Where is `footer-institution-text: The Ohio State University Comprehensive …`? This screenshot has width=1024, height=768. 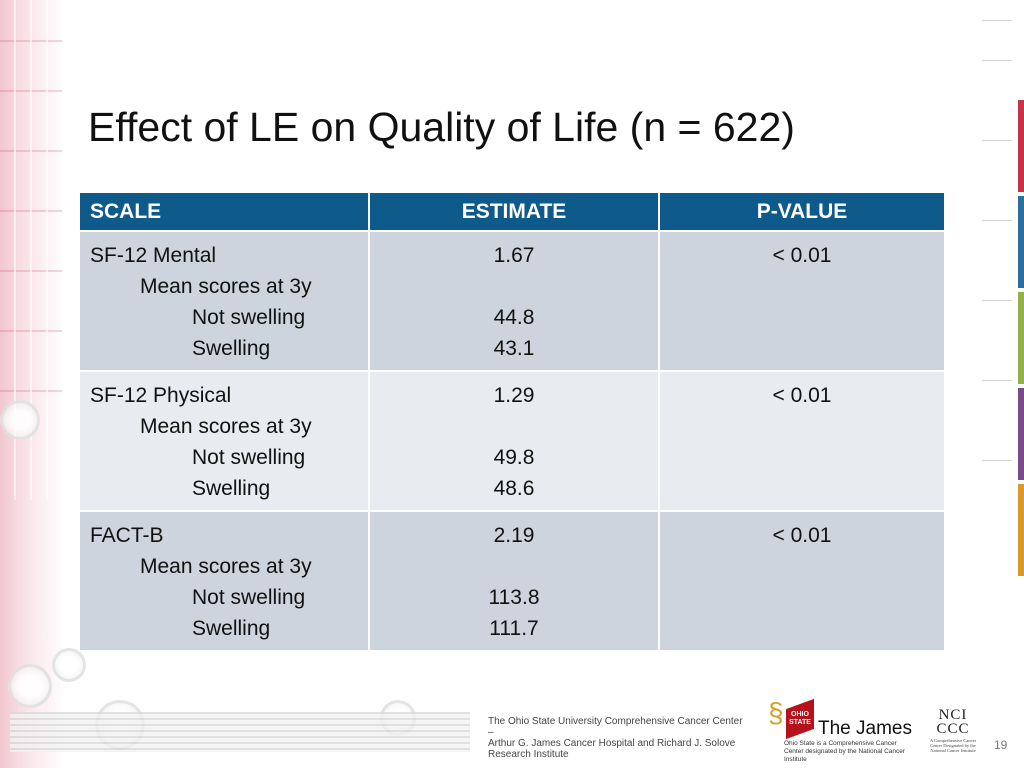 footer-institution-text: The Ohio State University Comprehensive … is located at coordinates (615, 738).